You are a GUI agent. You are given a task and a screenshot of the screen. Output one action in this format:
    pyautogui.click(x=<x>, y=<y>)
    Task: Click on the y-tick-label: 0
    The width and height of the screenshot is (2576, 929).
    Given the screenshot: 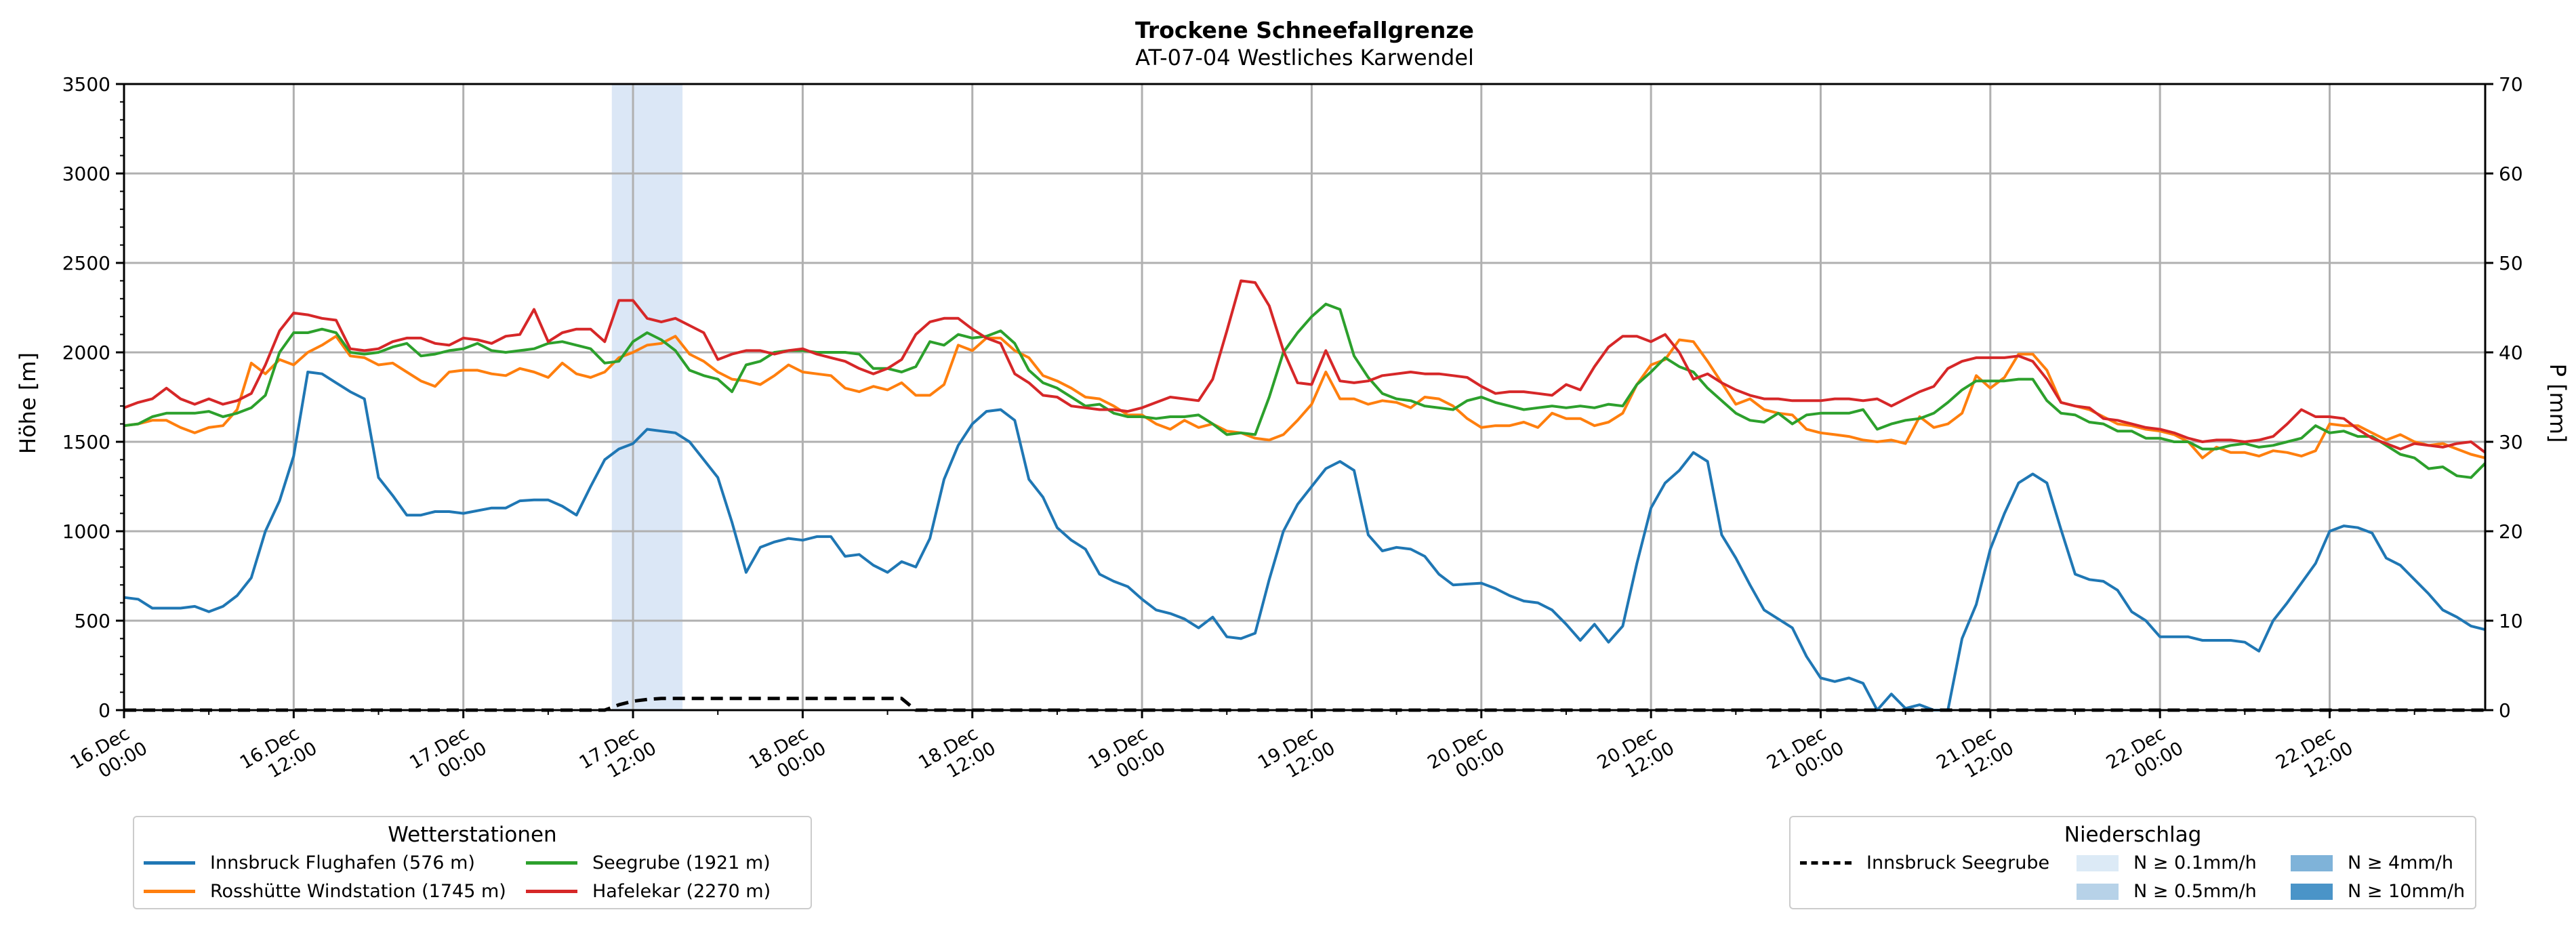 What is the action you would take?
    pyautogui.click(x=104, y=710)
    